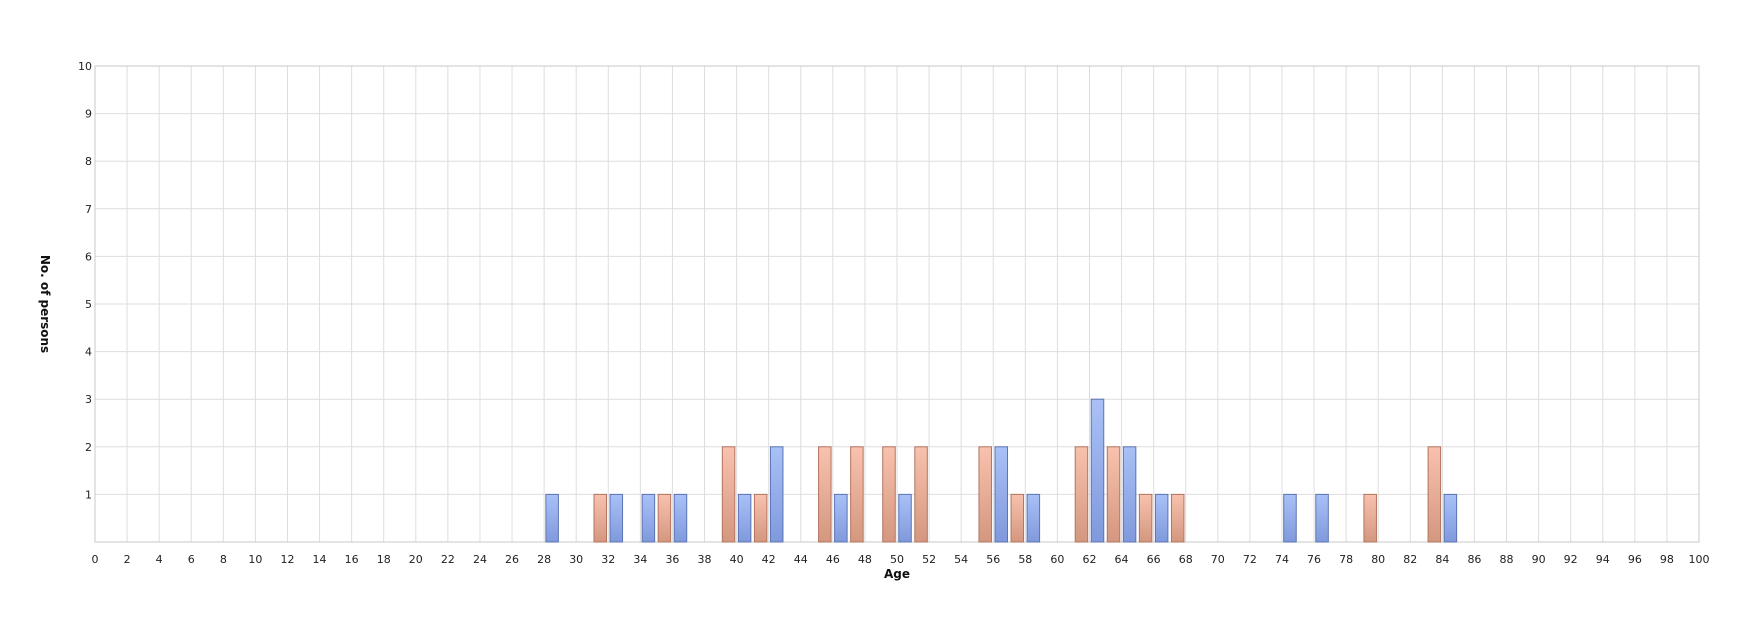  What do you see at coordinates (1346, 559) in the screenshot?
I see `x-tick-label: 78` at bounding box center [1346, 559].